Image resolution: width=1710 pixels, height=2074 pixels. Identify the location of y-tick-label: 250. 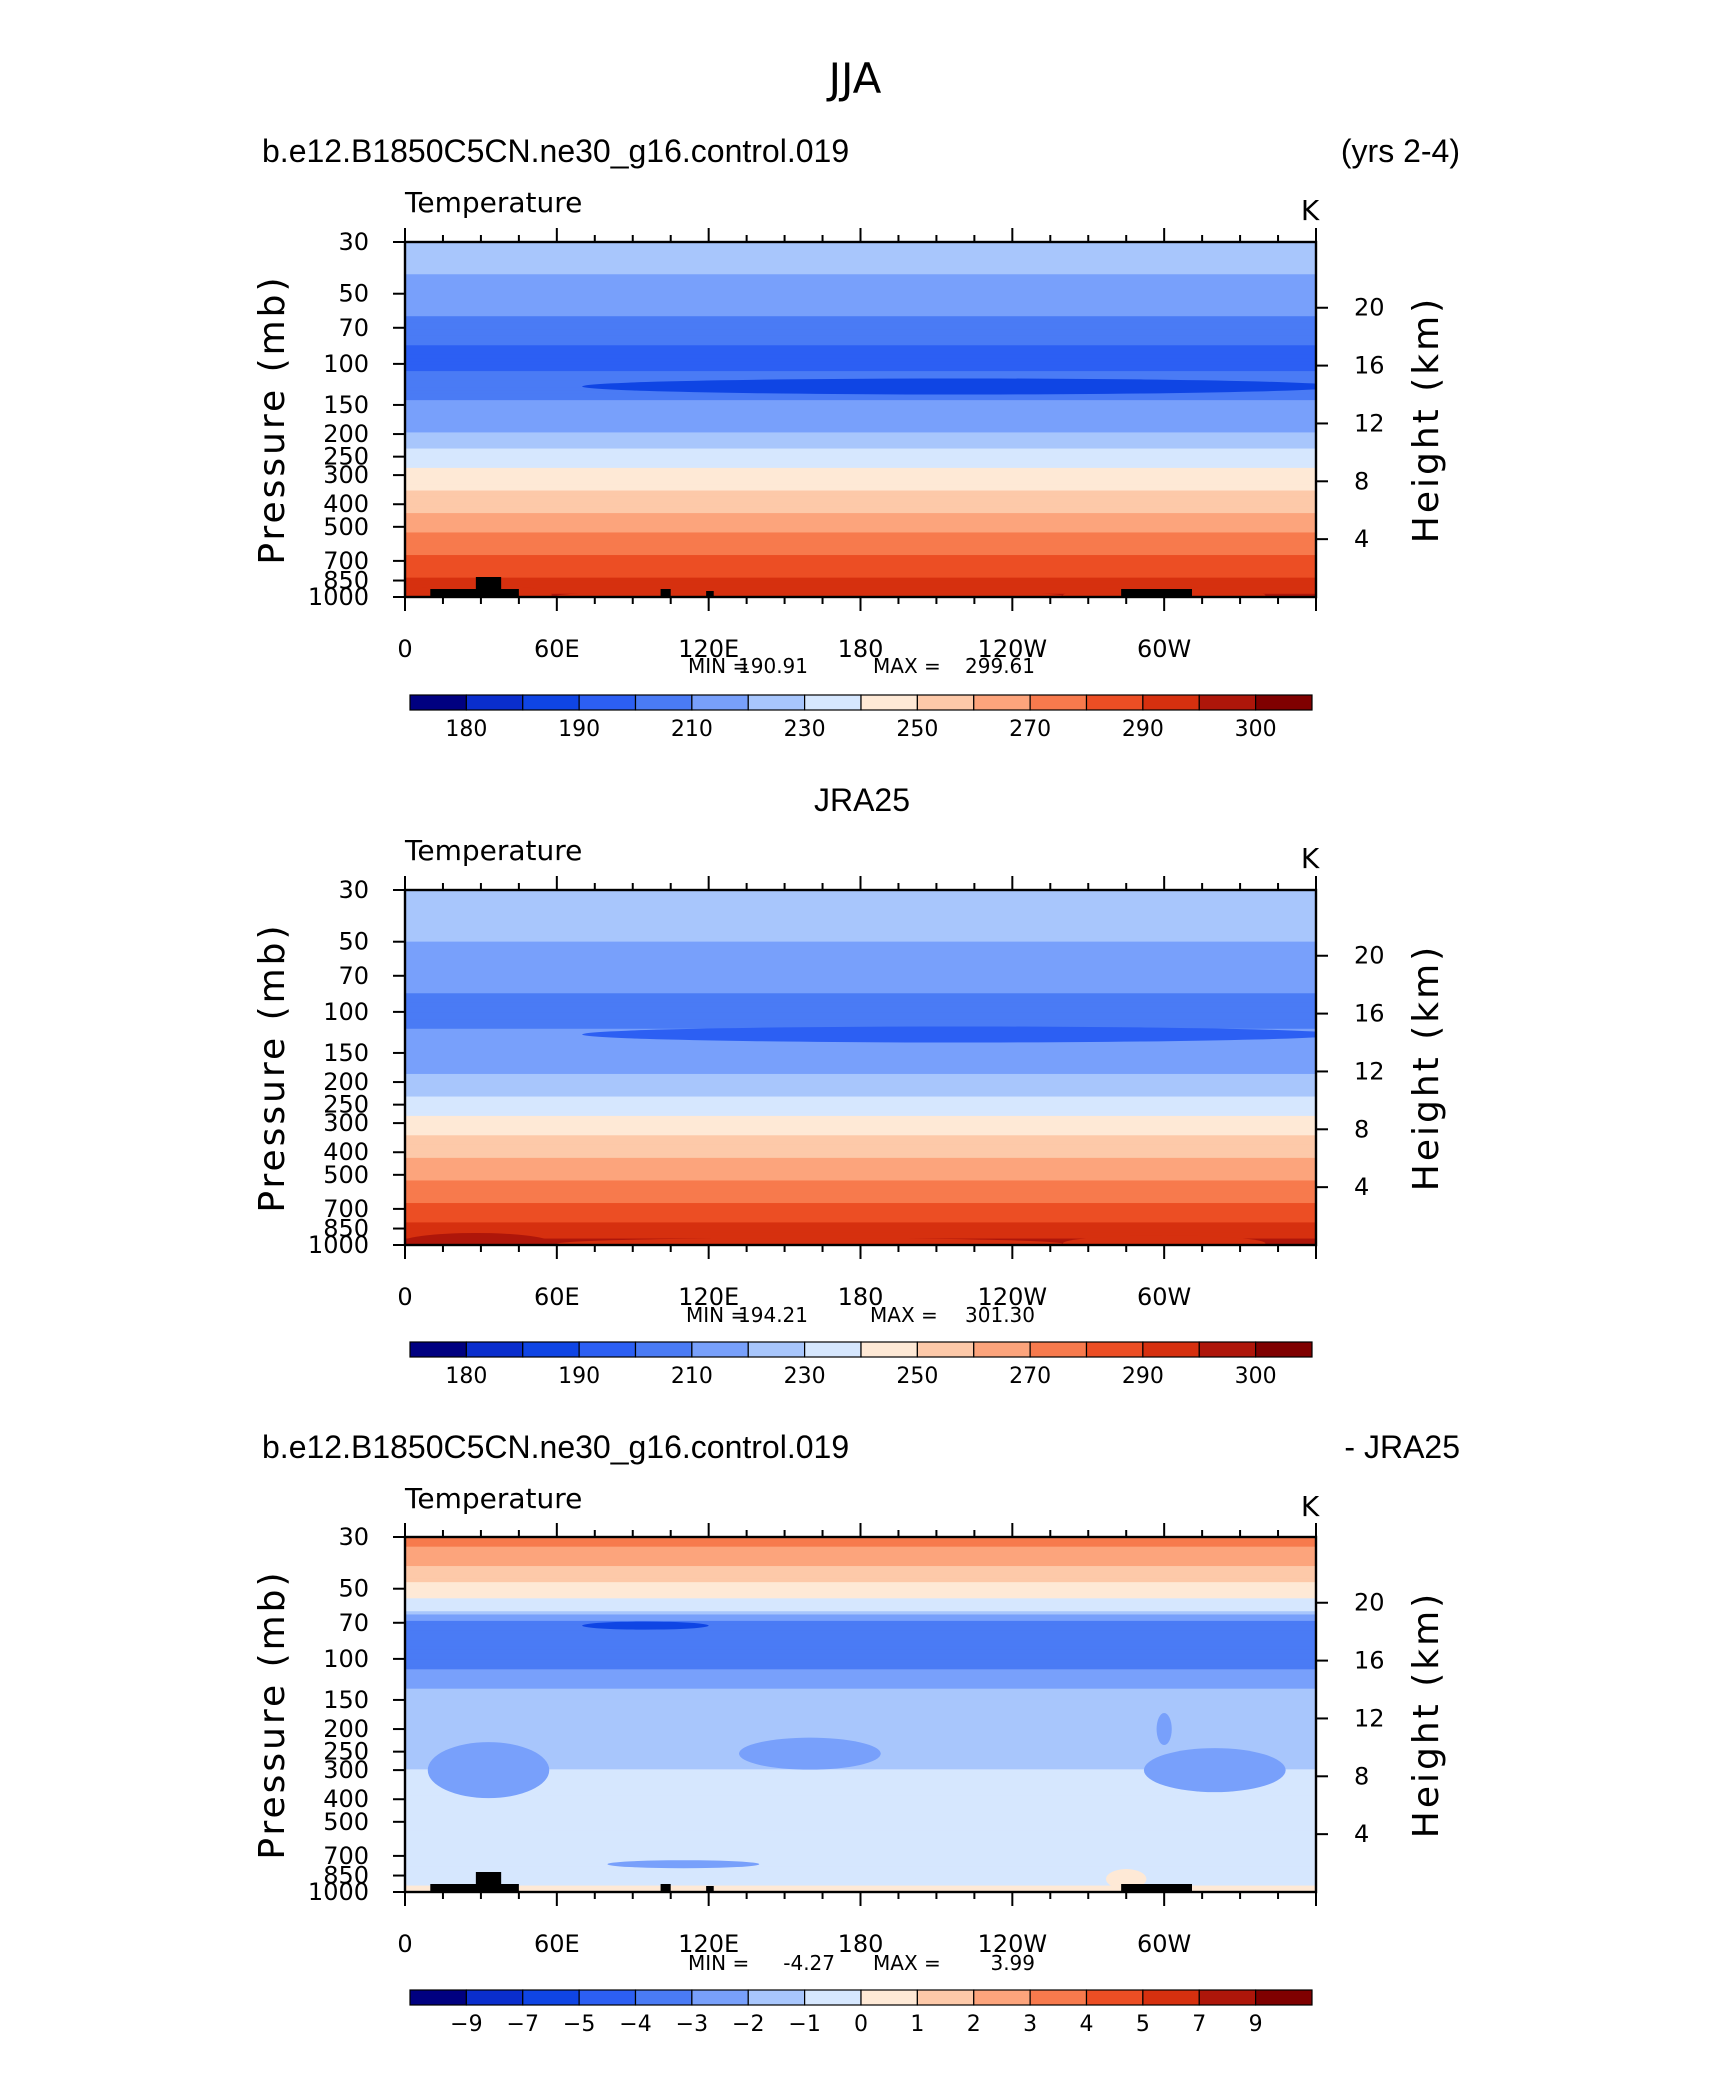
(346, 1752).